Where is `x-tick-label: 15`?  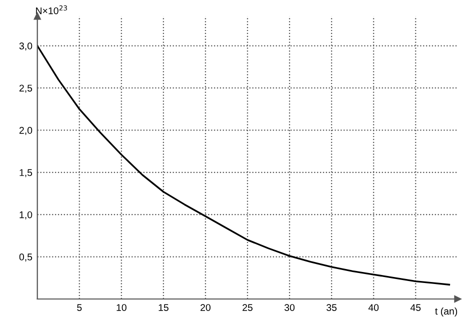
x-tick-label: 15 is located at coordinates (163, 307).